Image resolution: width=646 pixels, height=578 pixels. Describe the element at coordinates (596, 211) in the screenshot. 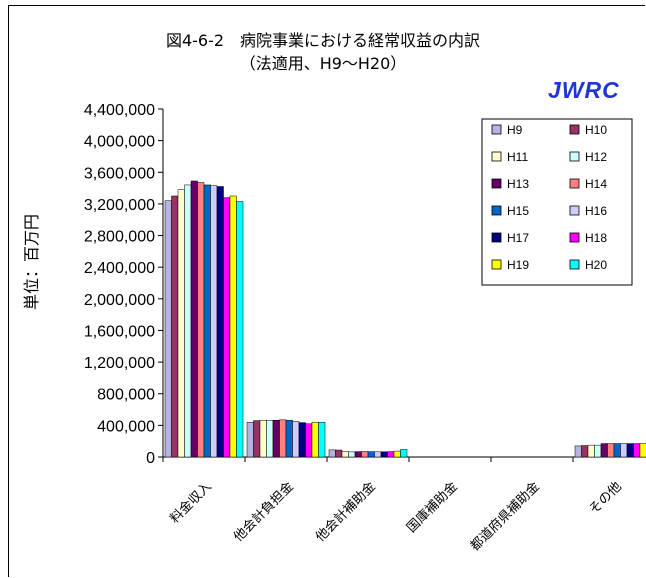

I see `legend-label-H16: H16` at that location.